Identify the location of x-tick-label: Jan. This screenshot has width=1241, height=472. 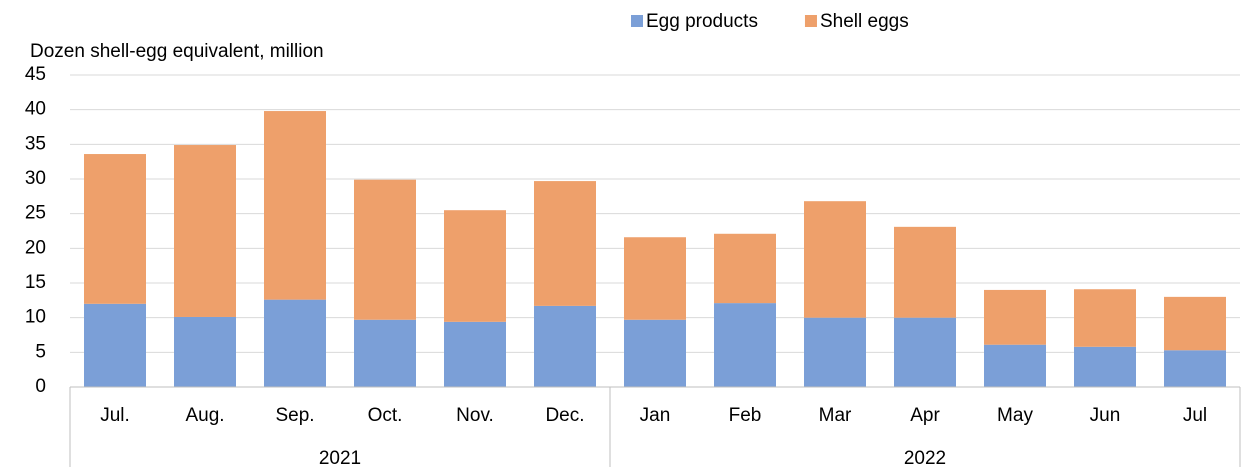
(655, 415).